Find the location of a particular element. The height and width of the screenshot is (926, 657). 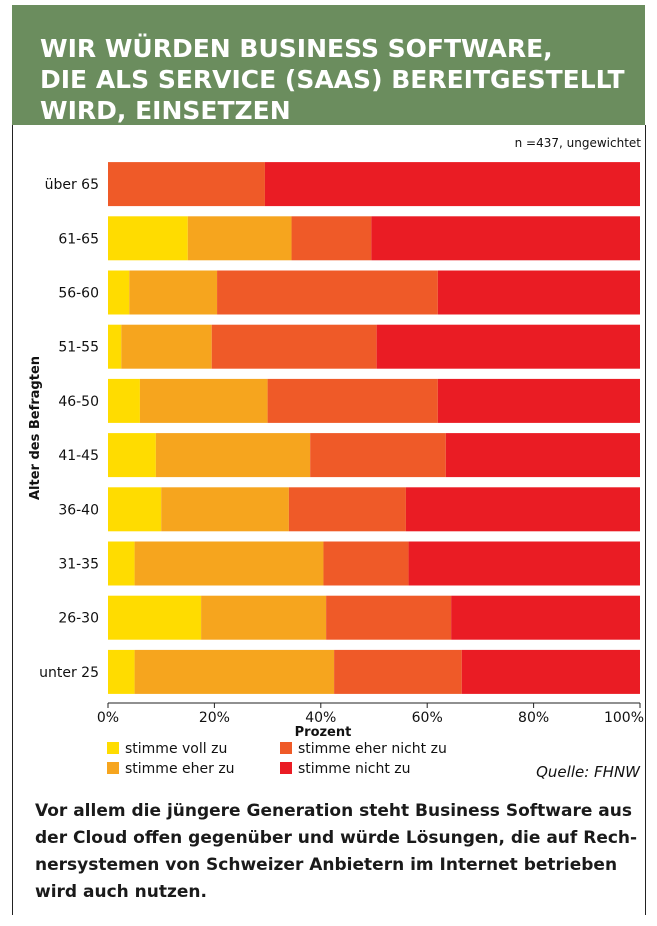

y-tick-label-9: 26-30 is located at coordinates (78, 619).